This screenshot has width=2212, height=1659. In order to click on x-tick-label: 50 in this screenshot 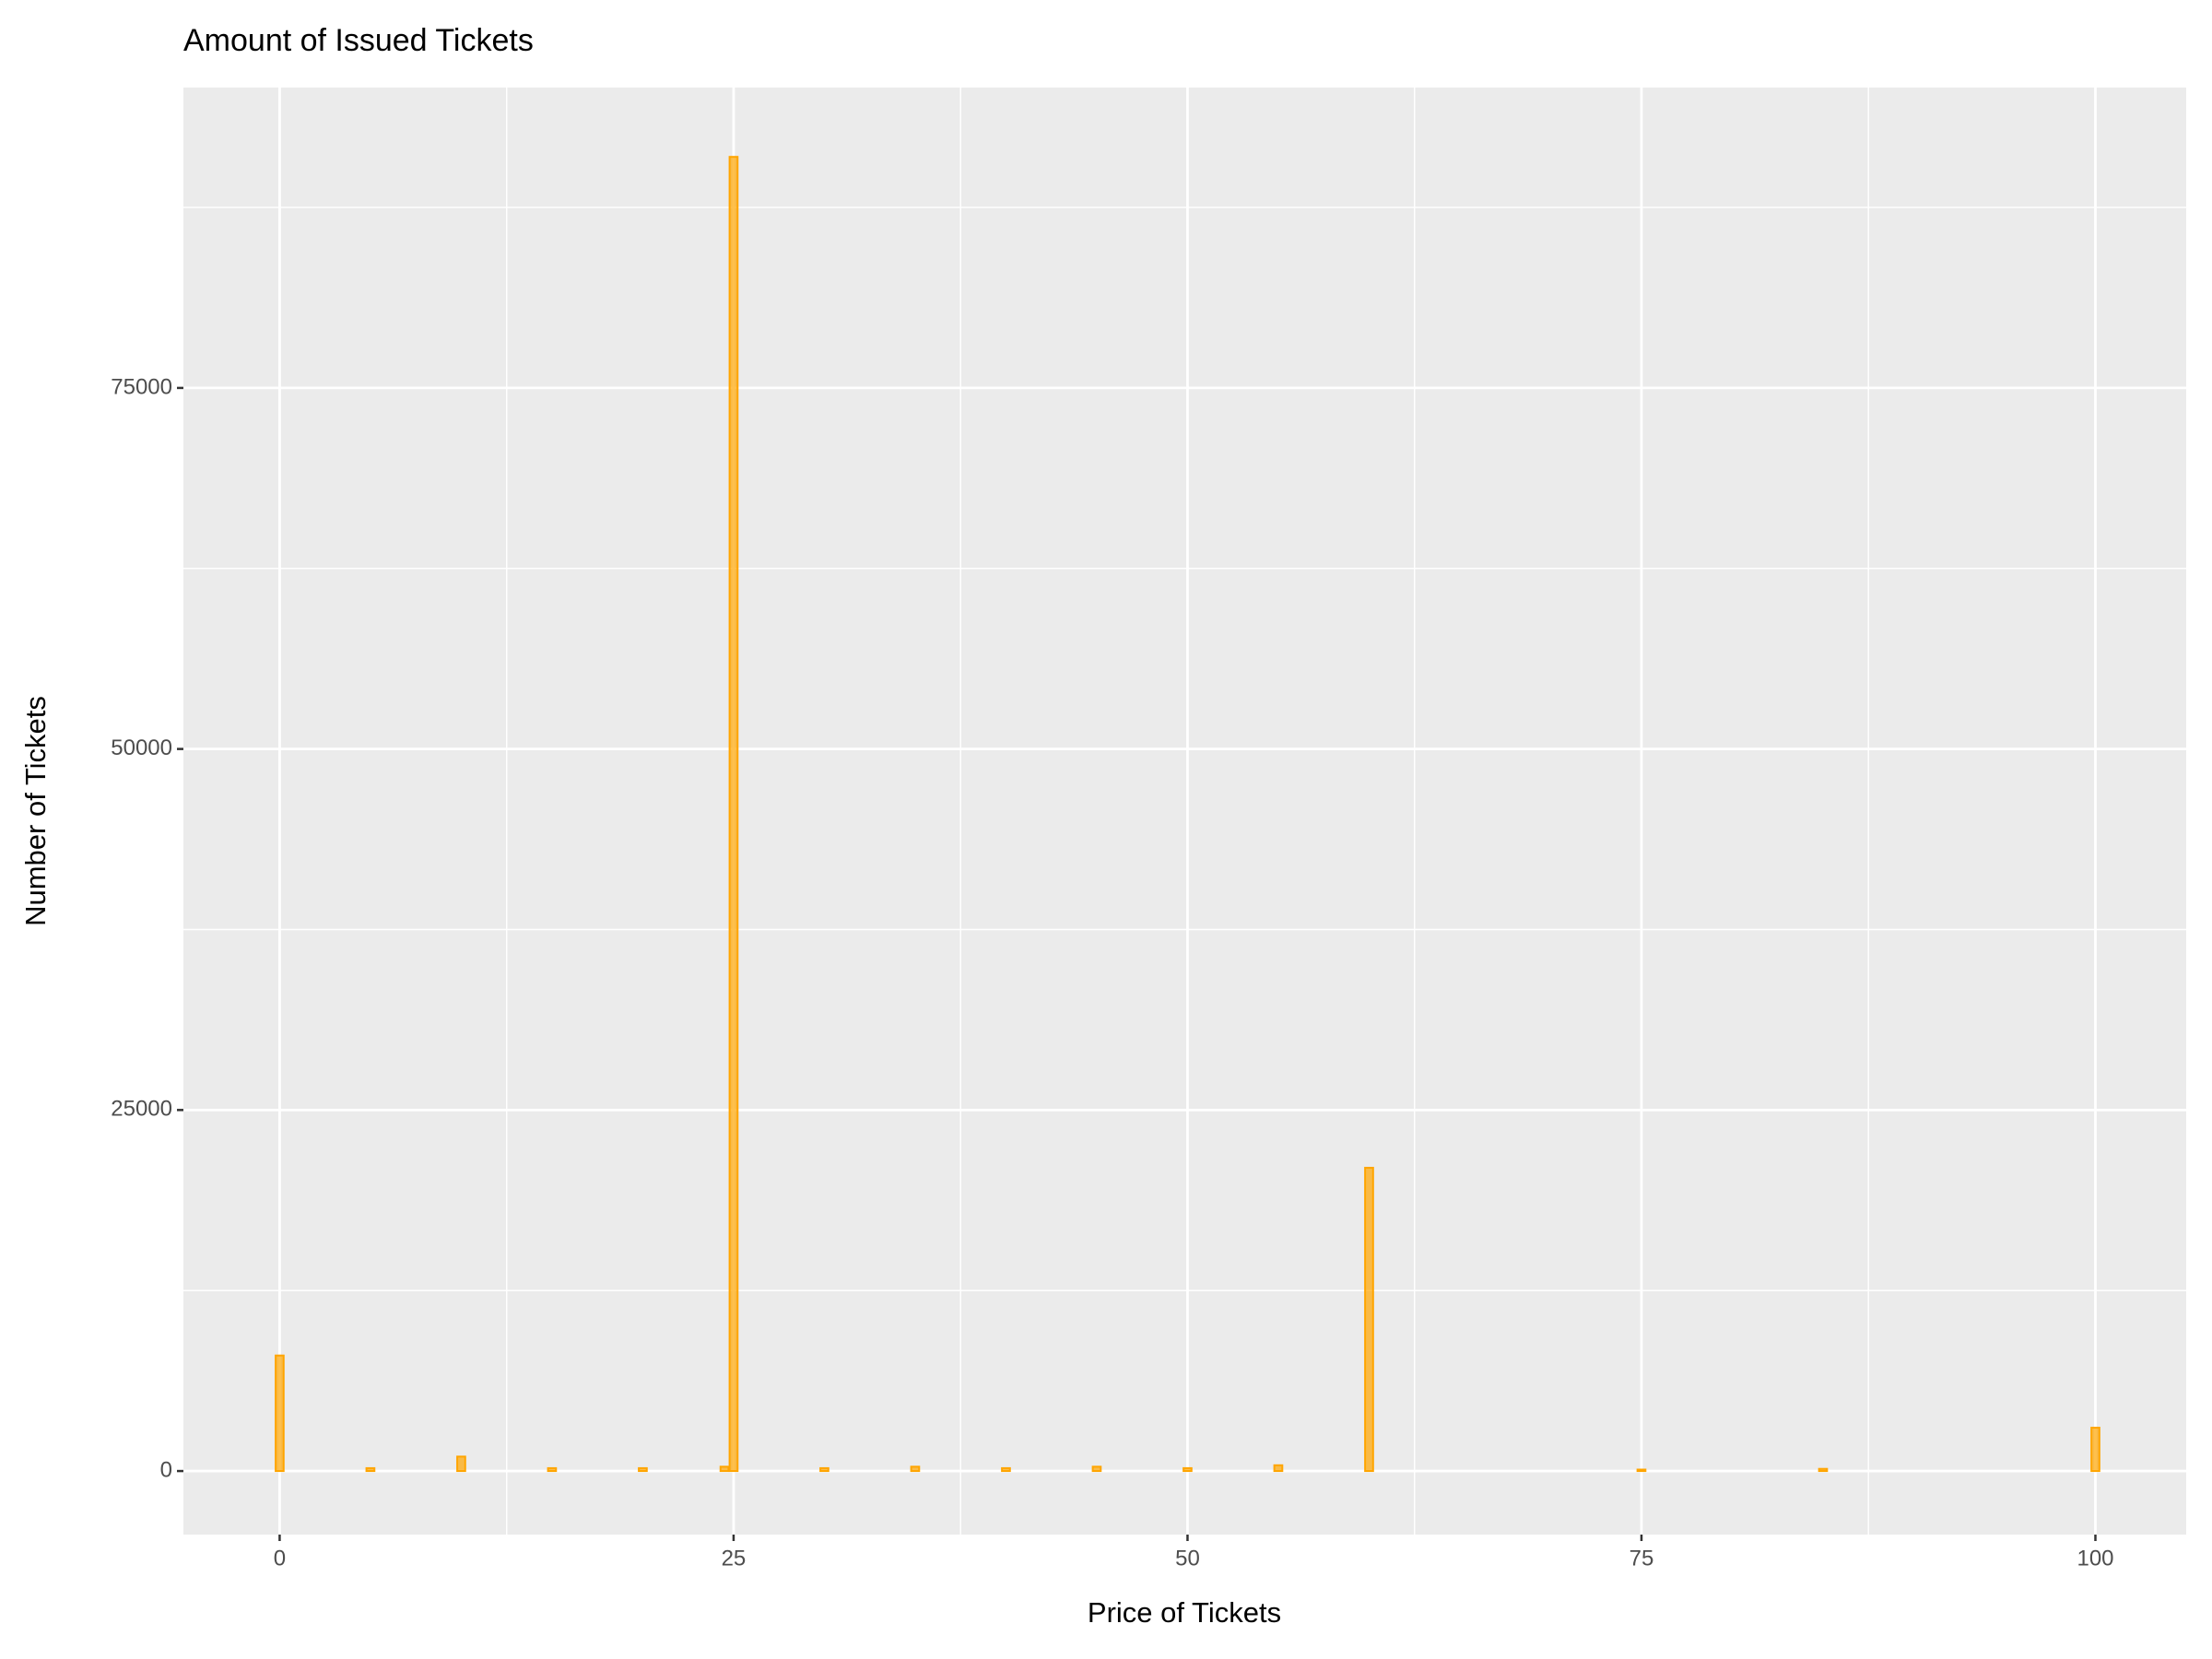, I will do `click(1187, 1558)`.